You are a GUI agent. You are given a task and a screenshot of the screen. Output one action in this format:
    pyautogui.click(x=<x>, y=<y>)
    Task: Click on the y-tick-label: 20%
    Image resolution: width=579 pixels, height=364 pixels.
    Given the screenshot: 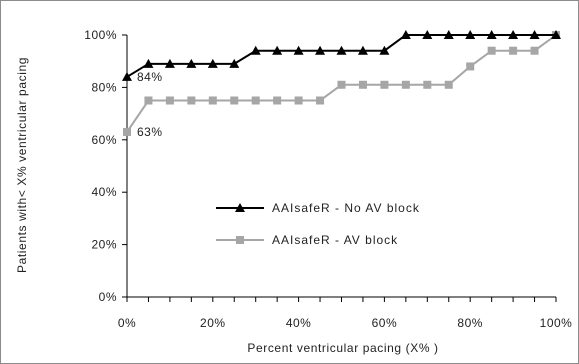 What is the action you would take?
    pyautogui.click(x=104, y=245)
    